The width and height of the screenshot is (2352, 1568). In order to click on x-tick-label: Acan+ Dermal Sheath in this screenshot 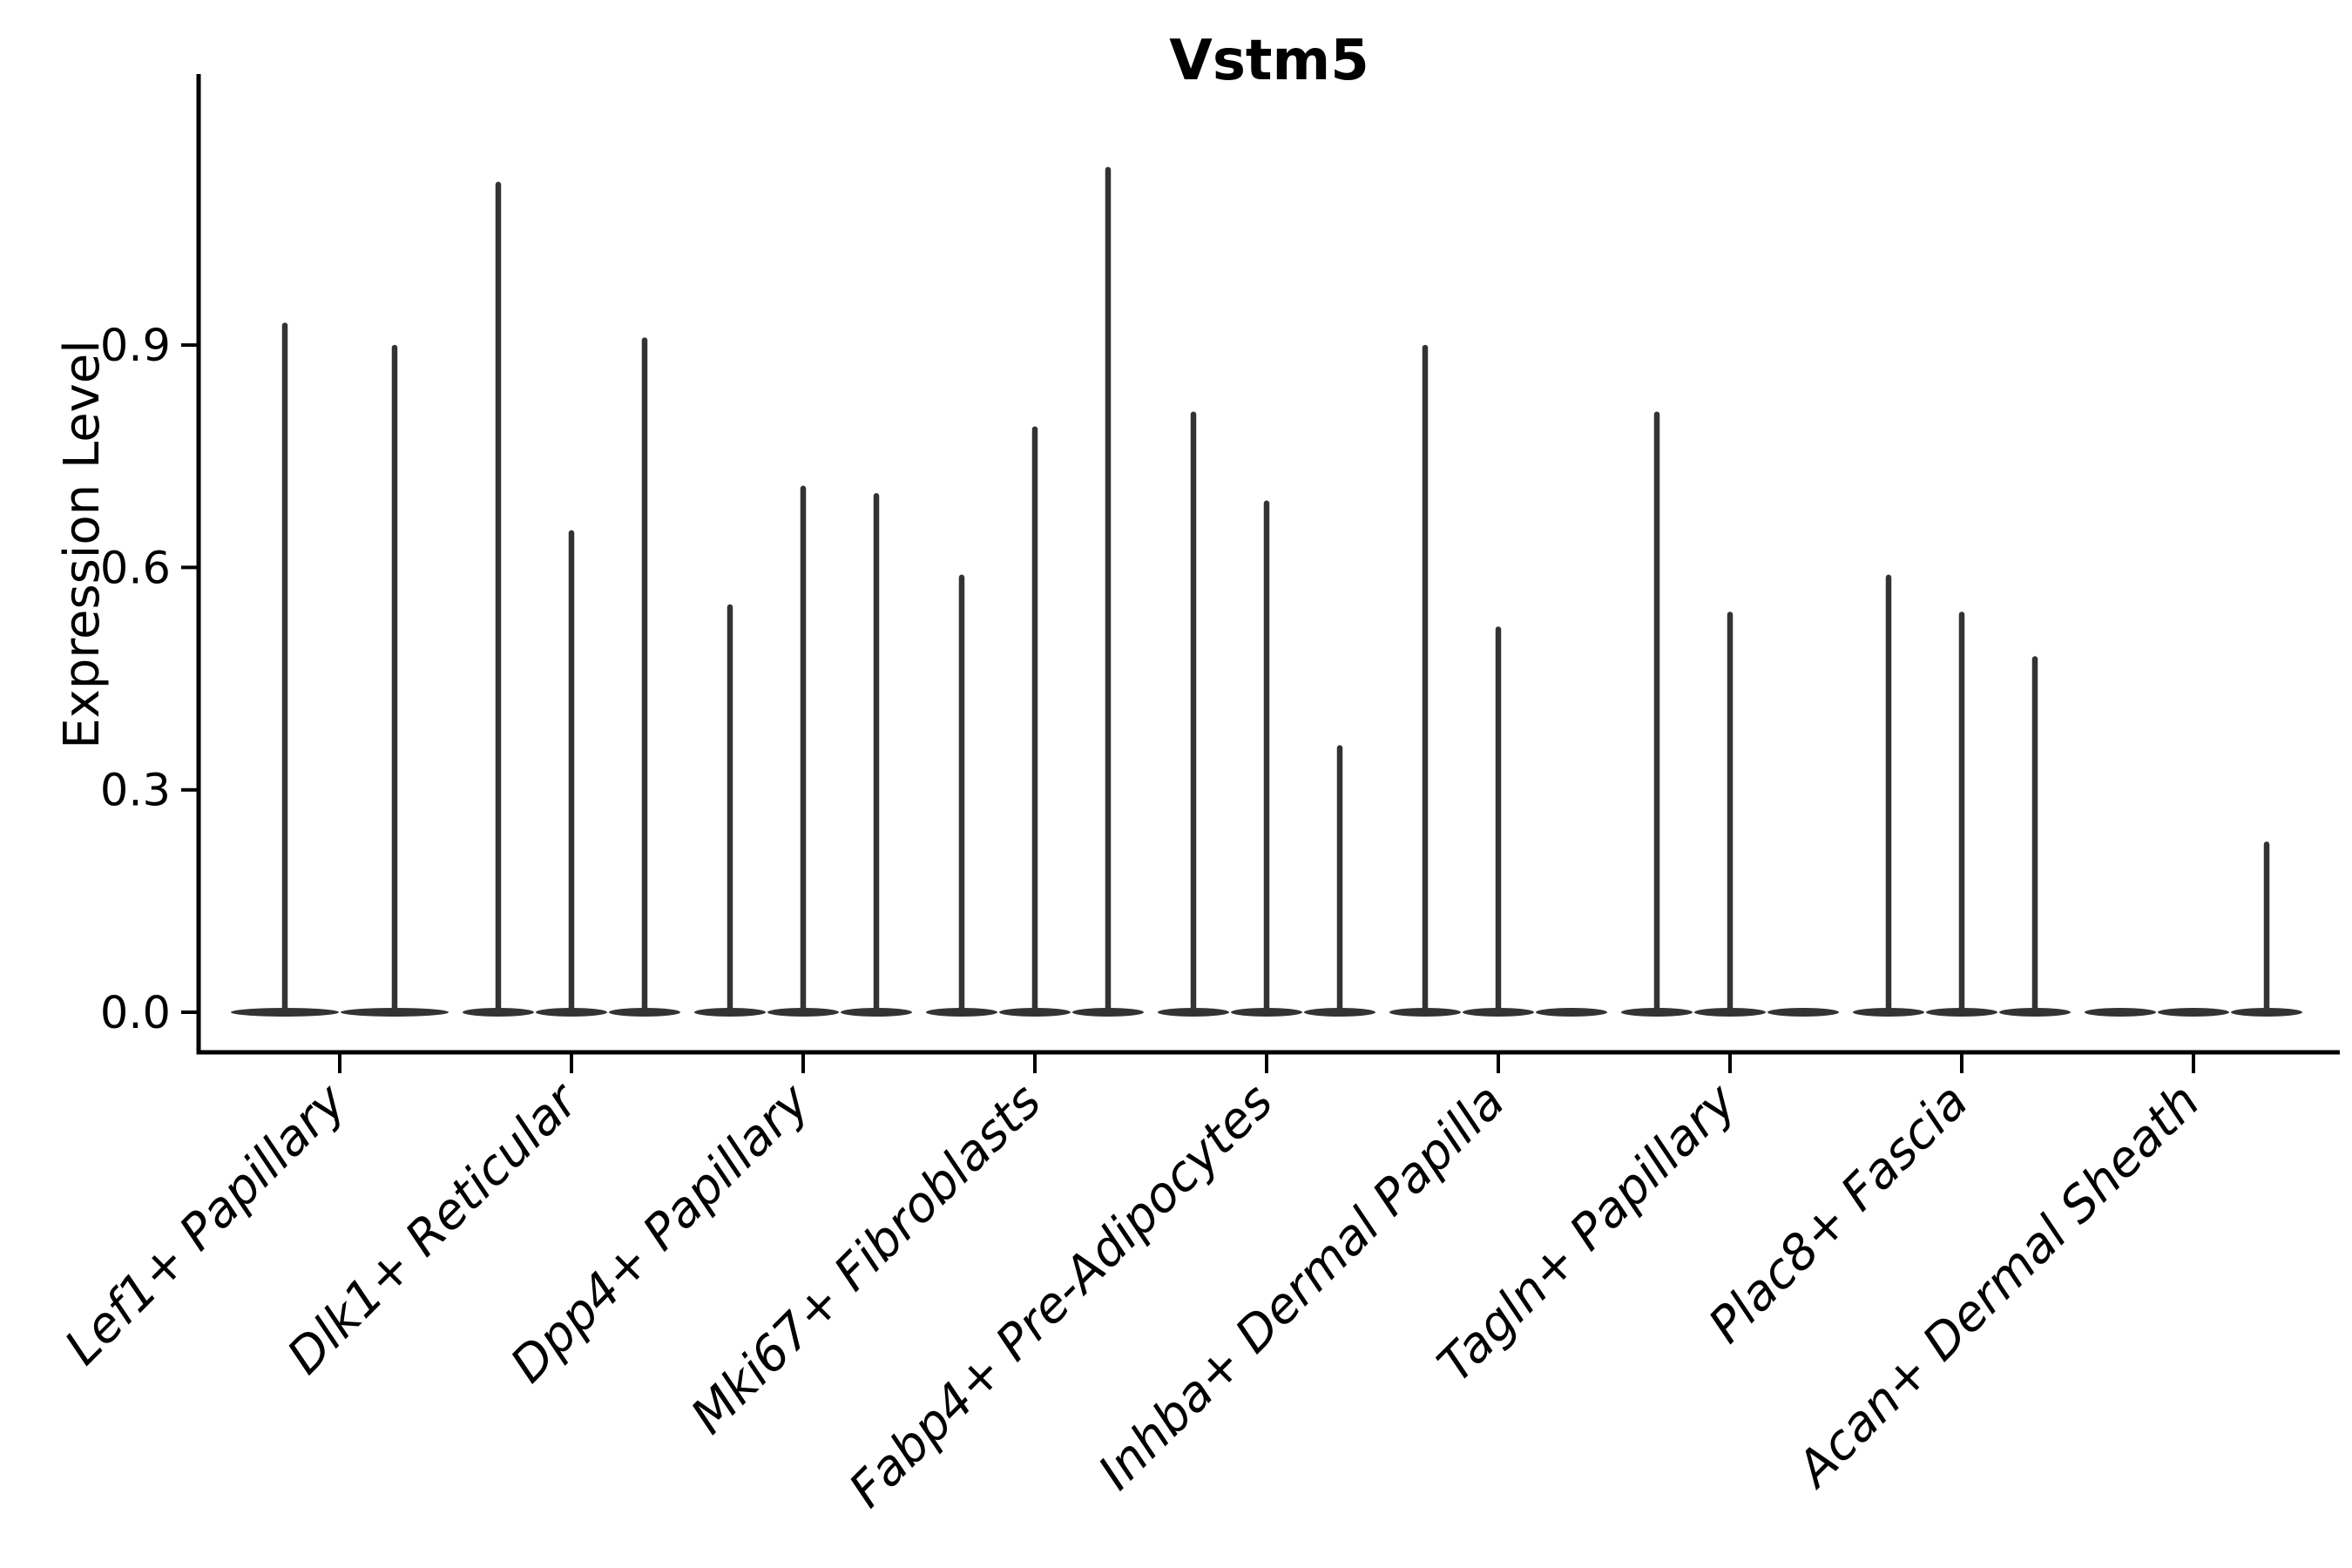, I will do `click(1998, 1286)`.